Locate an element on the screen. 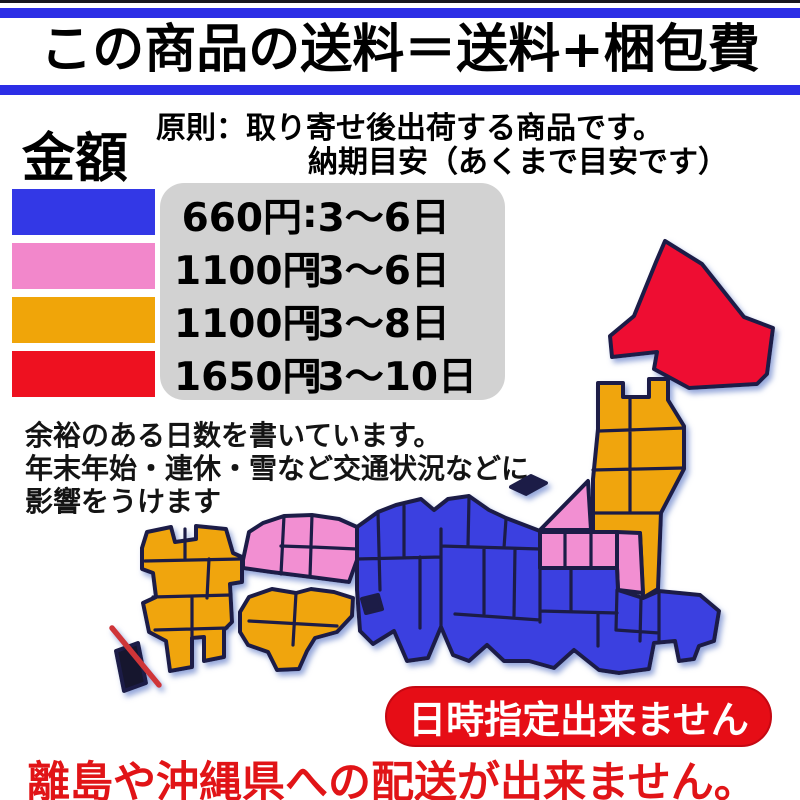  legend-swatch-blue is located at coordinates (83, 212).